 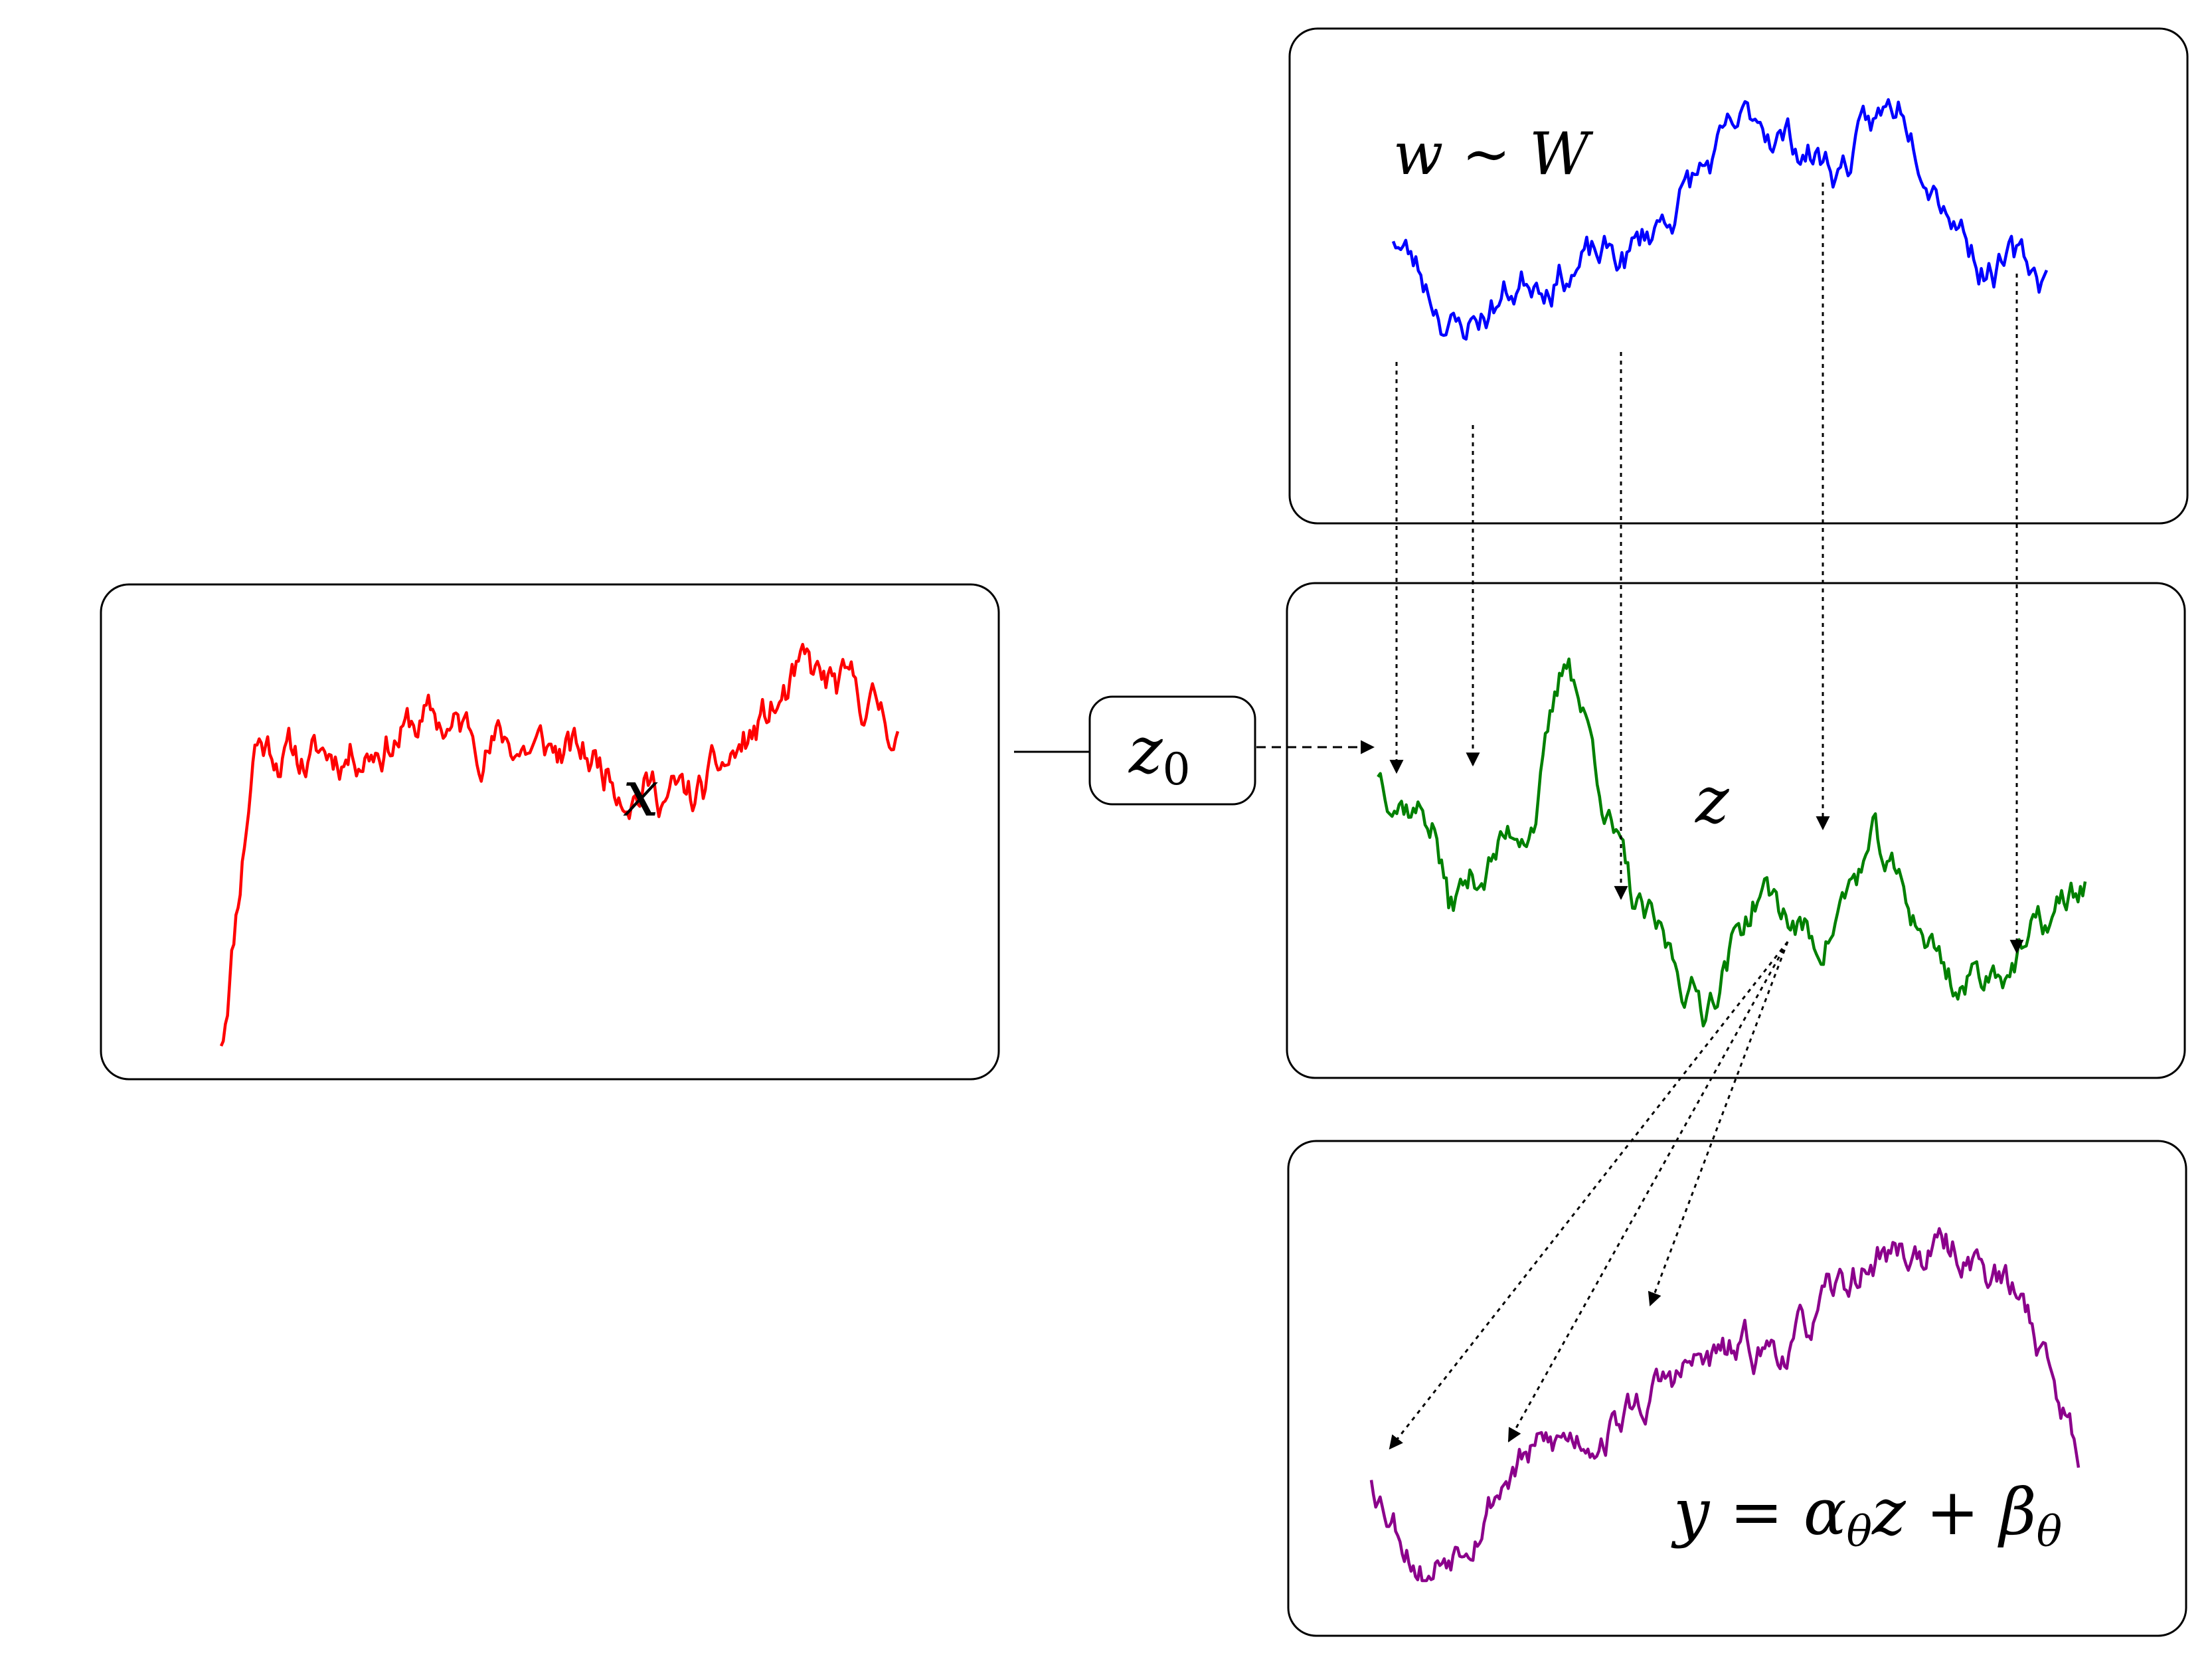 I want to click on z-panel-label: z, so click(x=1712, y=800).